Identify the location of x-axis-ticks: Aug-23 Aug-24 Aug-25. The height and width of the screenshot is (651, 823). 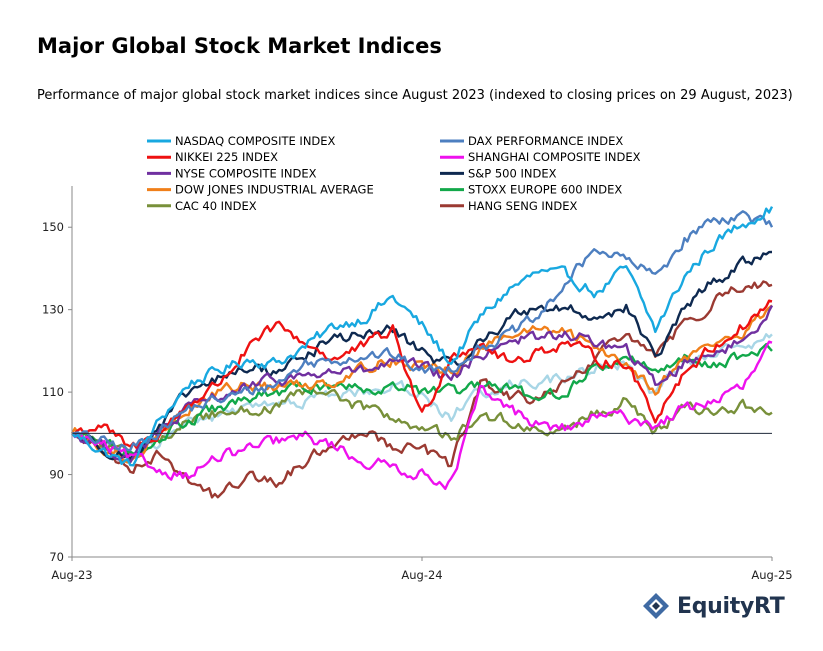
(422, 569).